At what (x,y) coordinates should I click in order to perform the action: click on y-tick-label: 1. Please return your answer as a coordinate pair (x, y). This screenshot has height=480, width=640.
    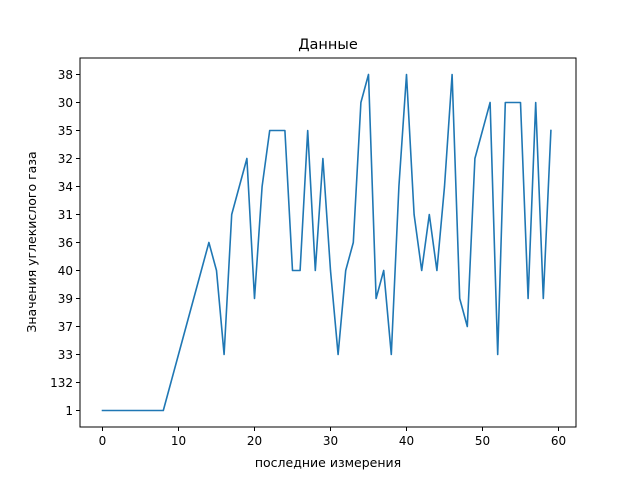
    Looking at the image, I should click on (69, 411).